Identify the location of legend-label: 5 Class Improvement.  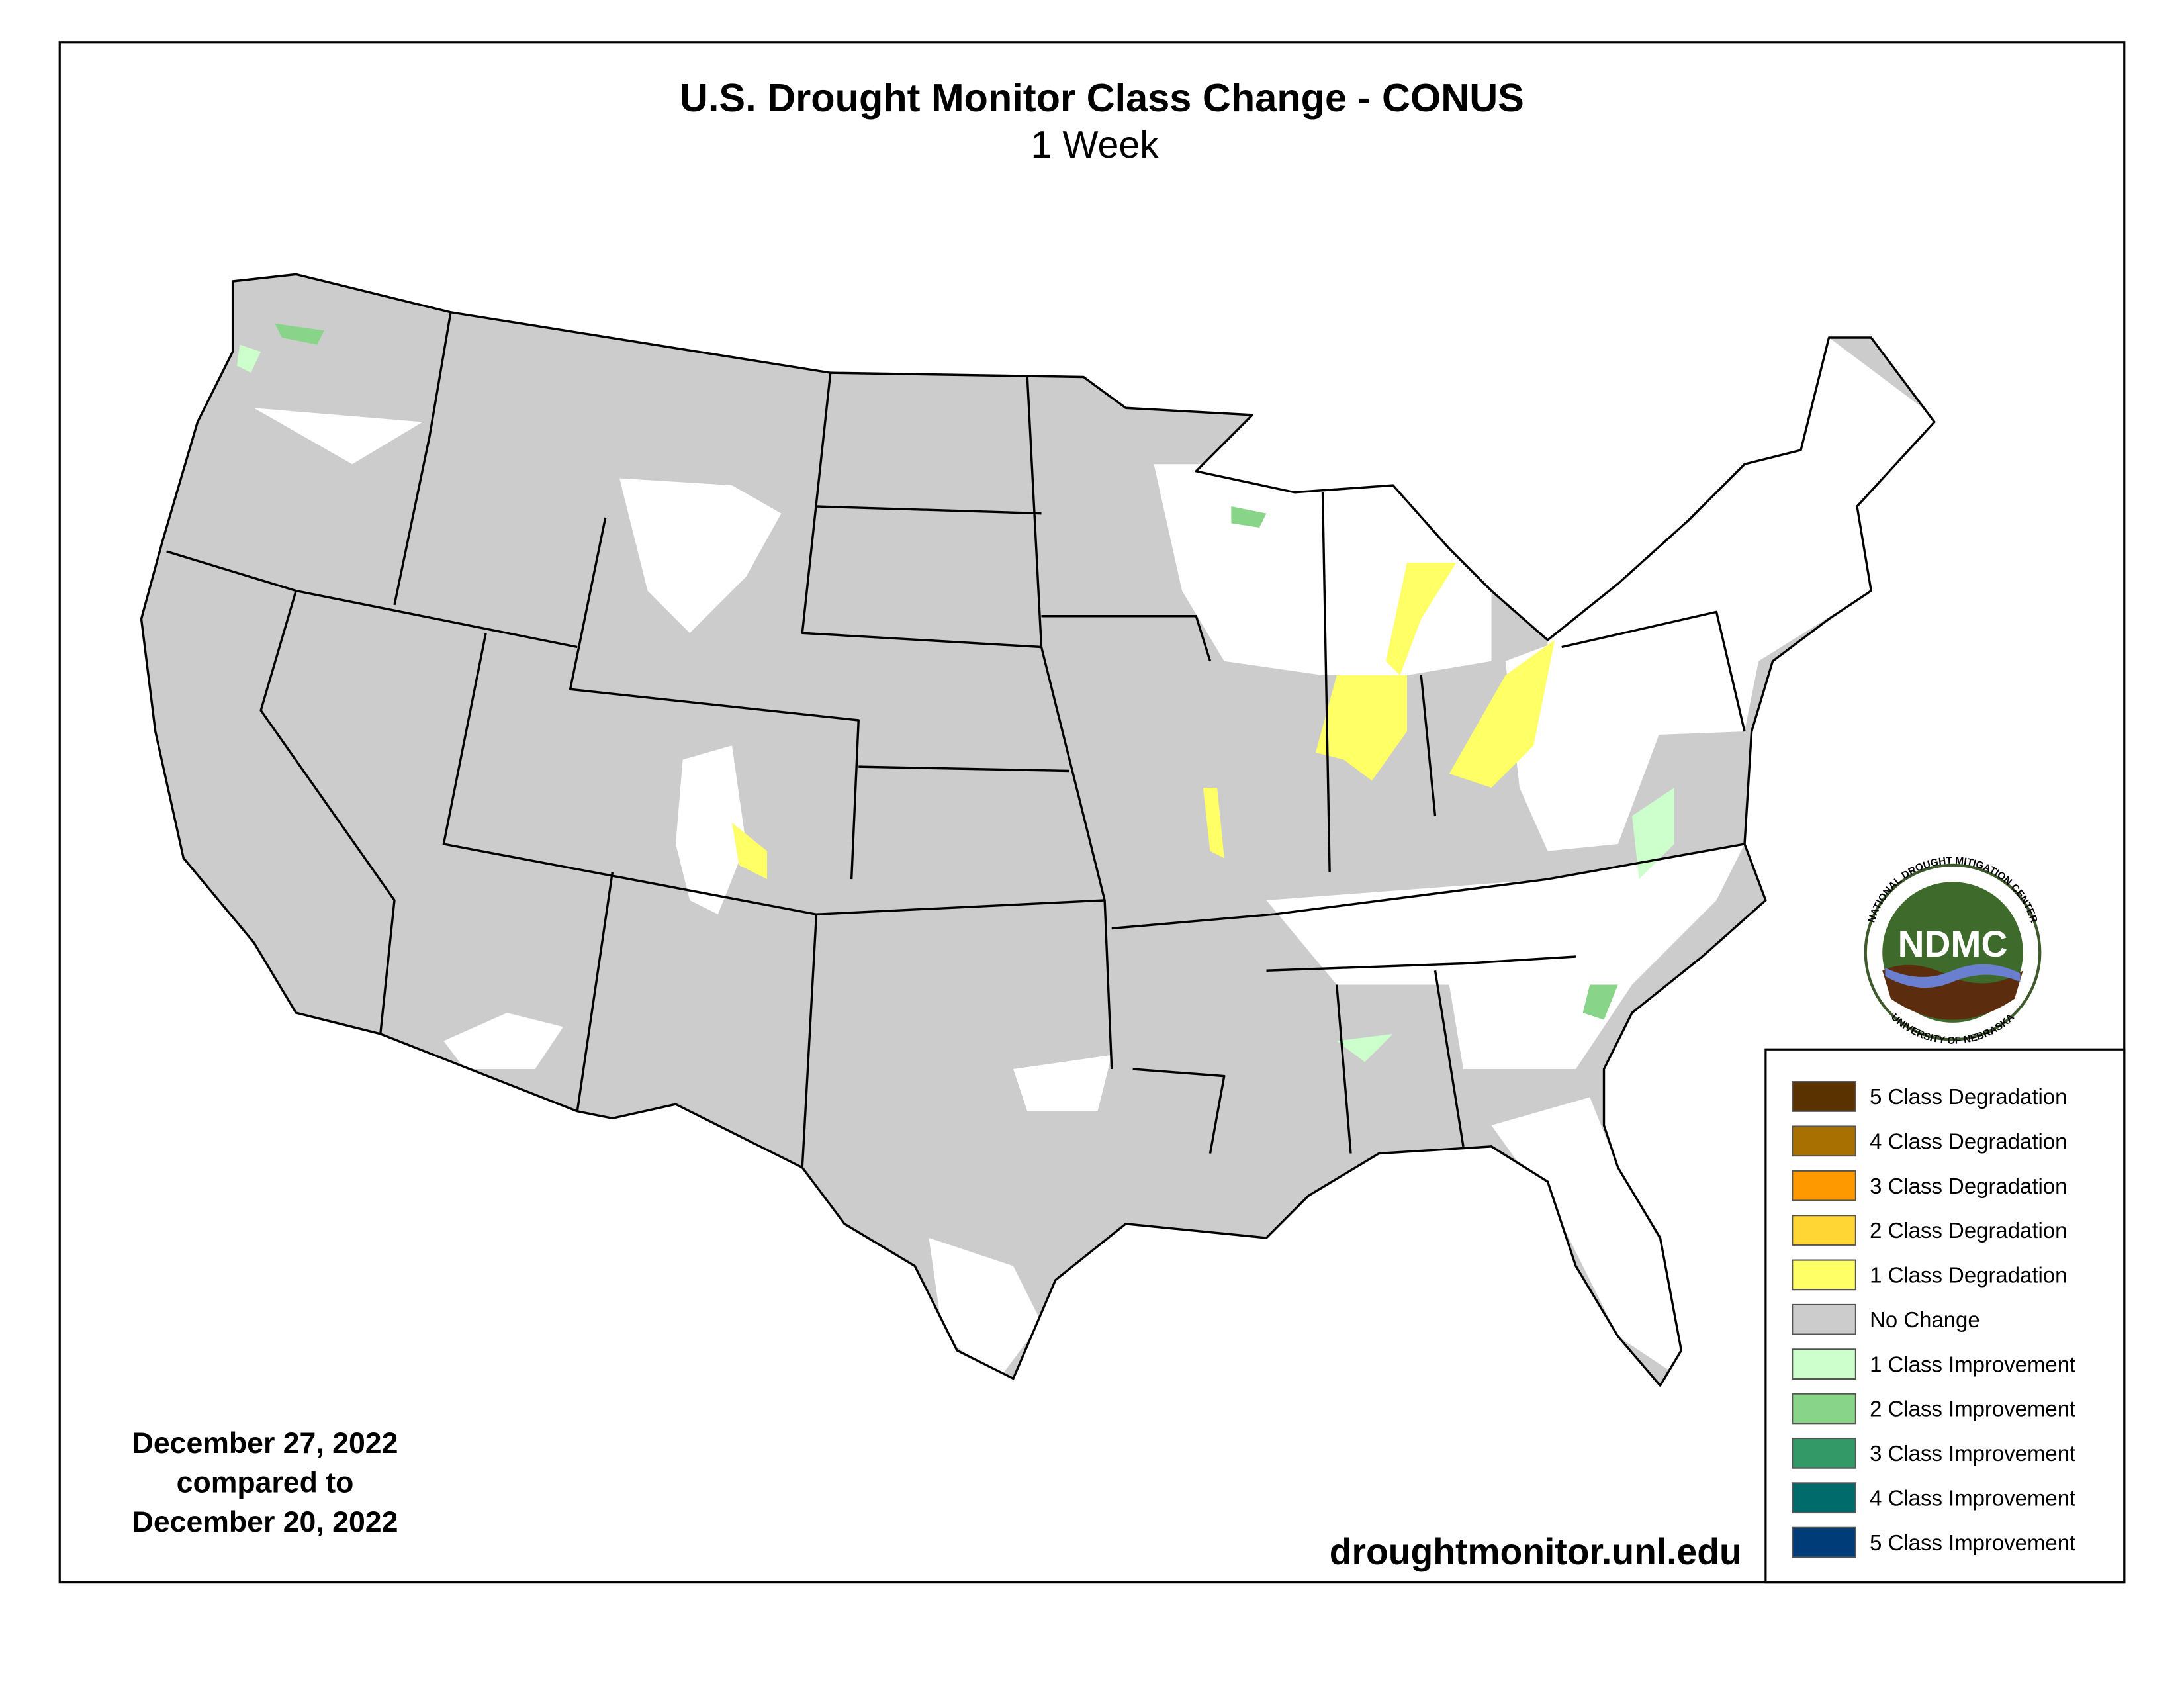
(1972, 1542).